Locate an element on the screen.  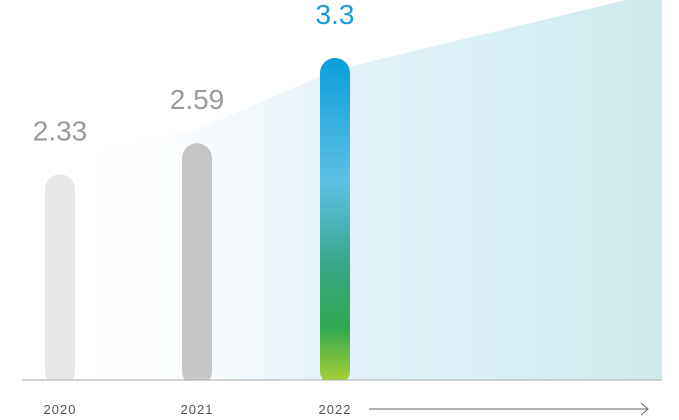
tick-labels-group: 2020 2021 2022 is located at coordinates (198, 409).